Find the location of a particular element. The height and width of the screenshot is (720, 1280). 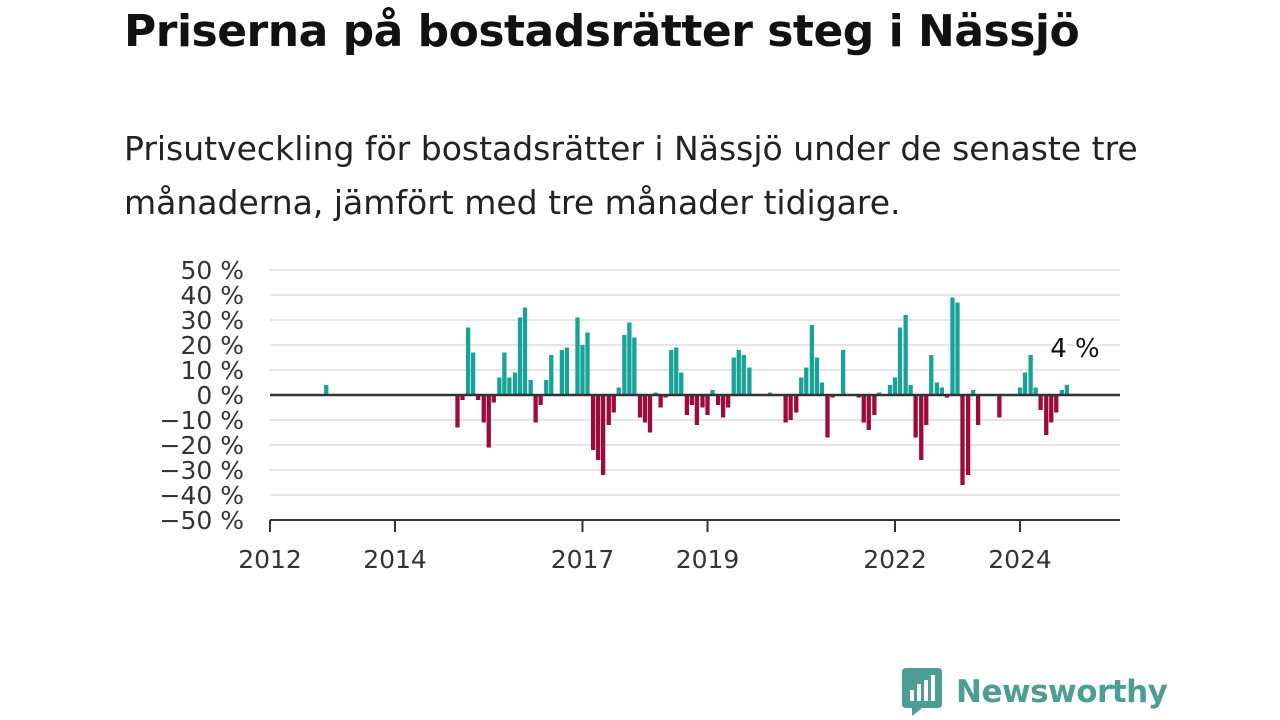

y-tick-label: −40 % is located at coordinates (202, 495).